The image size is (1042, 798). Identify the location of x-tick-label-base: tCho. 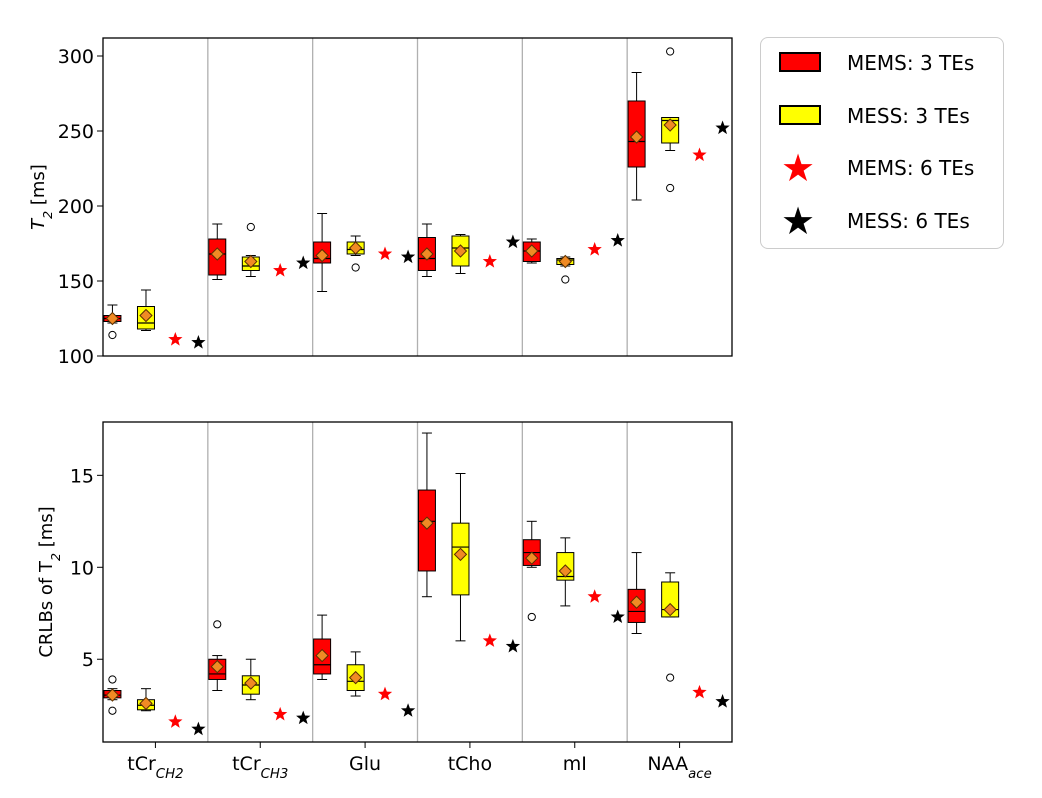
(470, 764).